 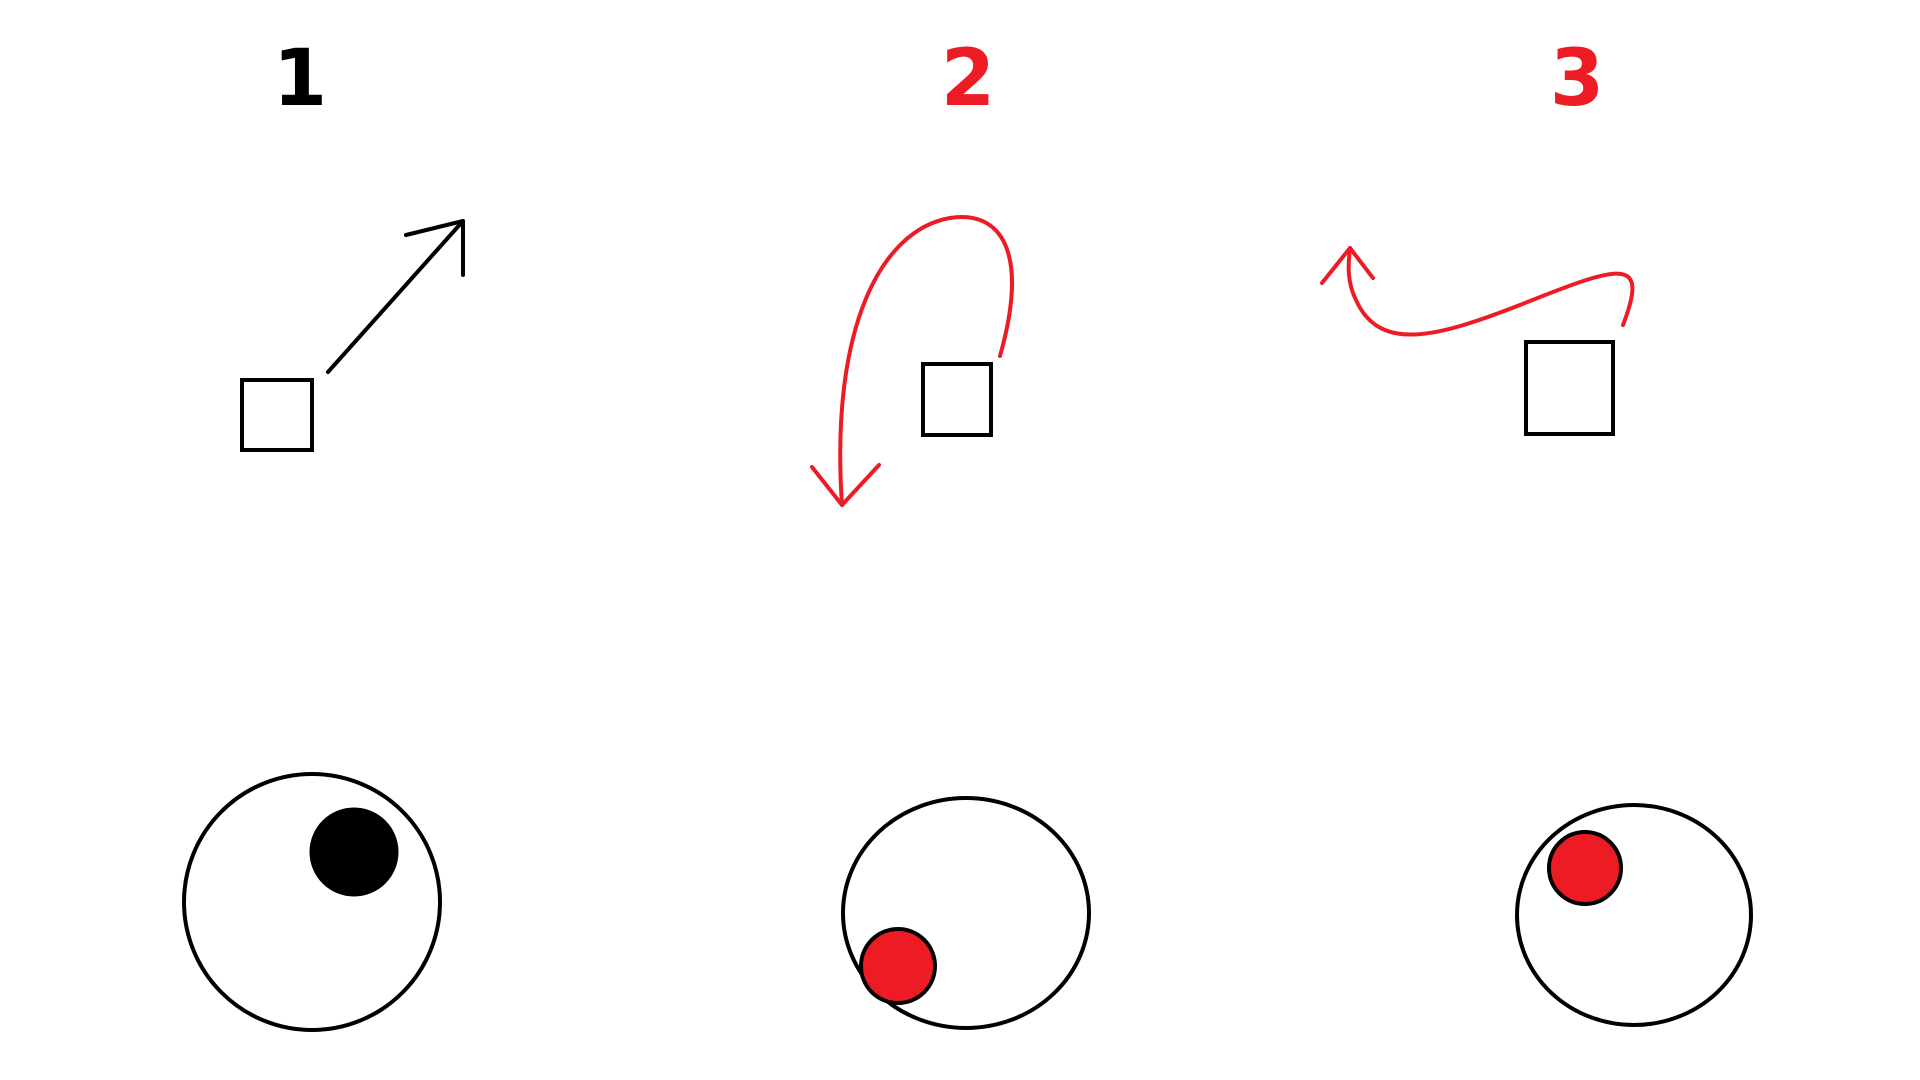 I want to click on panel-3-arrow-icon, so click(x=1477, y=291).